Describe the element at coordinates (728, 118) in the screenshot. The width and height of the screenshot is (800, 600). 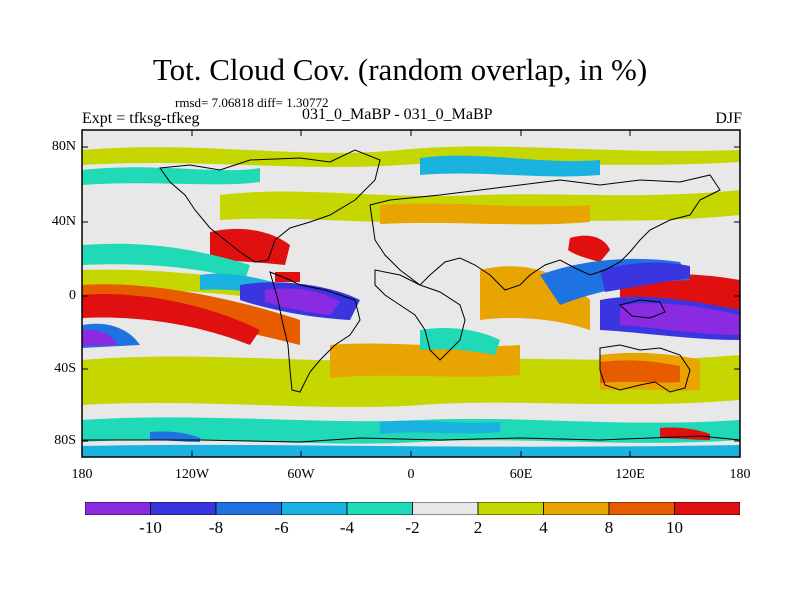
I see `season-label: DJF` at that location.